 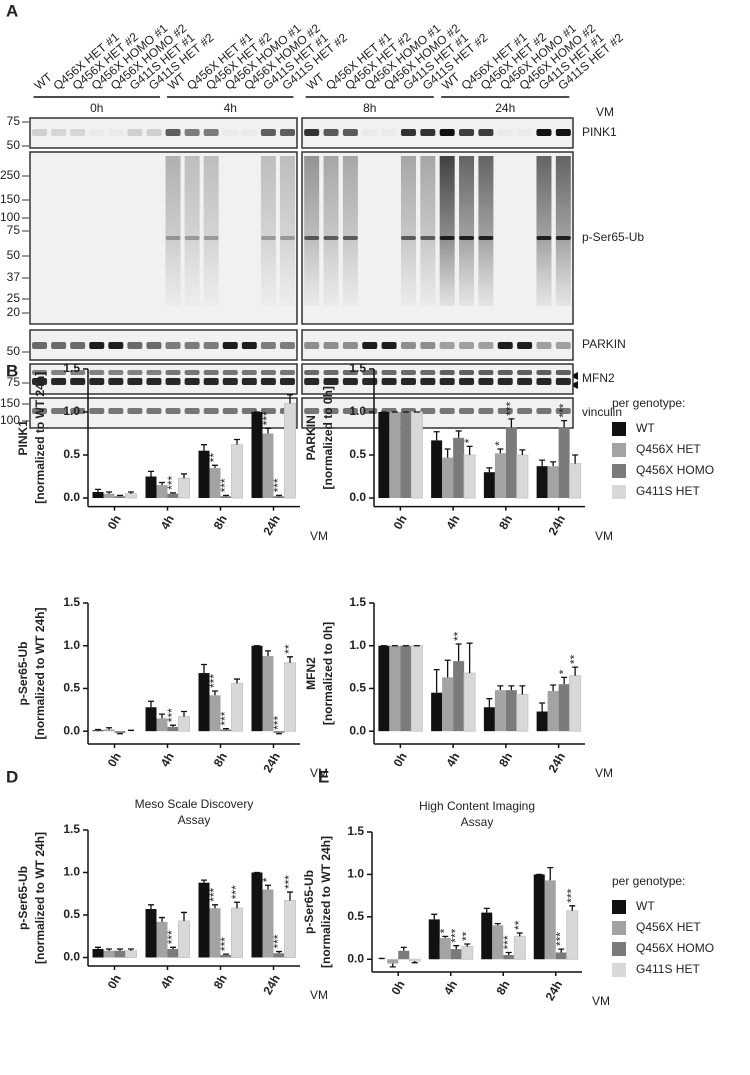 I want to click on protein-label: p-Ser65-Ub, so click(x=613, y=237).